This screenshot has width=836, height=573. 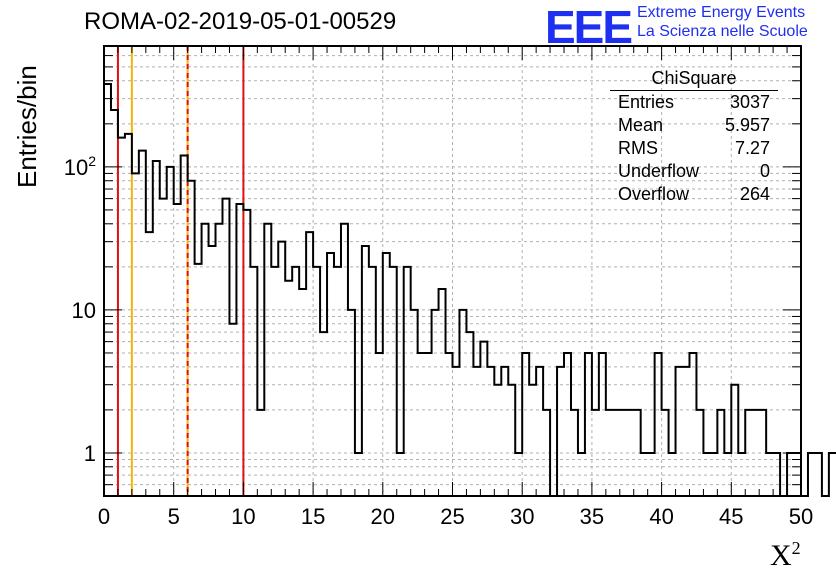 I want to click on y-tick-label: 102, so click(x=80, y=166).